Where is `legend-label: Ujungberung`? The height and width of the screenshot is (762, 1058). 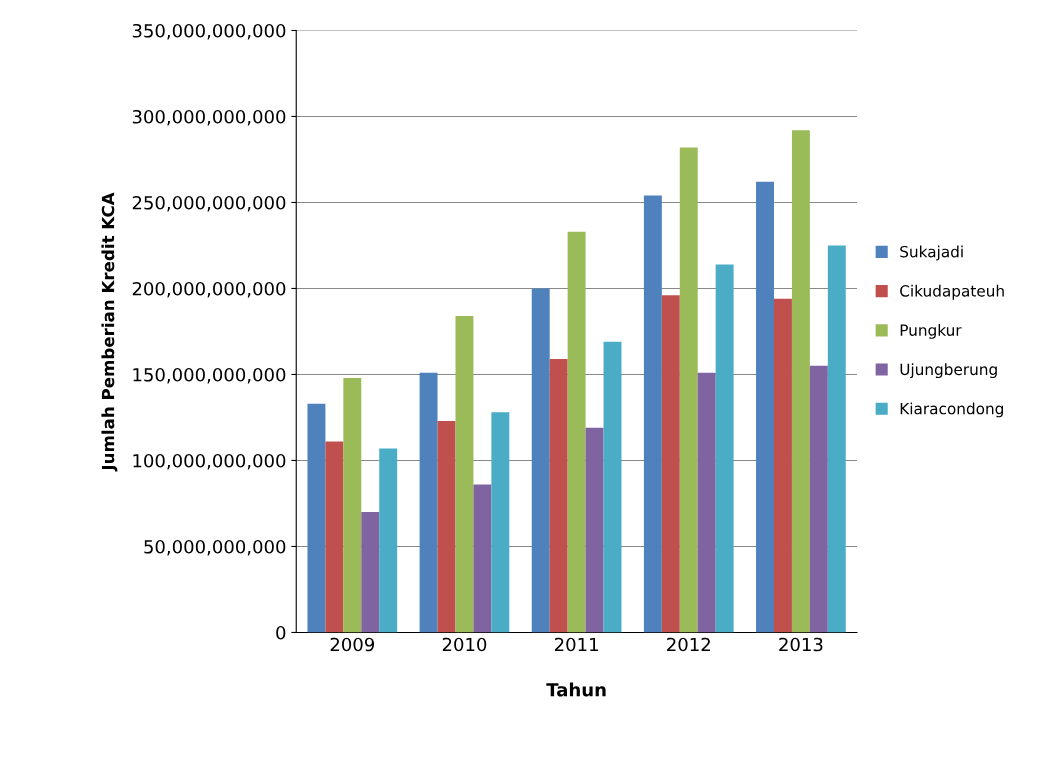
legend-label: Ujungberung is located at coordinates (948, 371).